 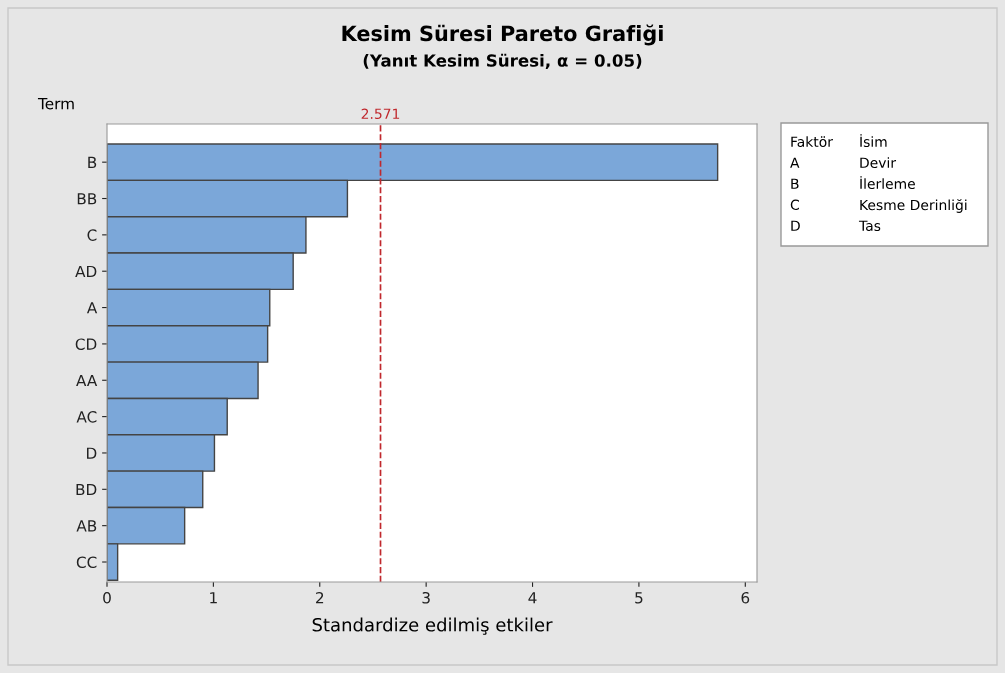 I want to click on y-tick-label: AC, so click(x=86, y=417).